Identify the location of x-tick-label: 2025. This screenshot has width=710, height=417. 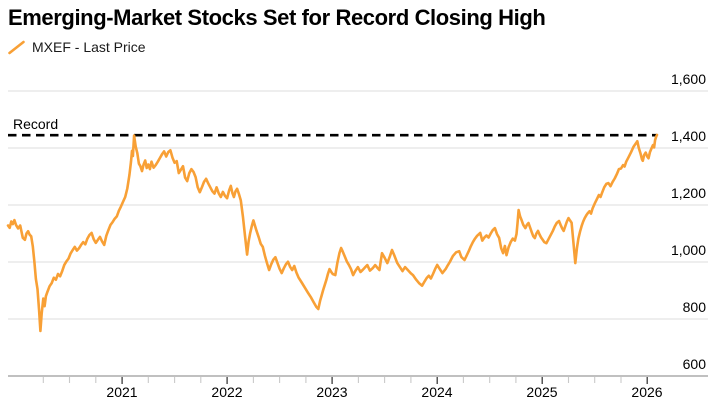
(542, 392).